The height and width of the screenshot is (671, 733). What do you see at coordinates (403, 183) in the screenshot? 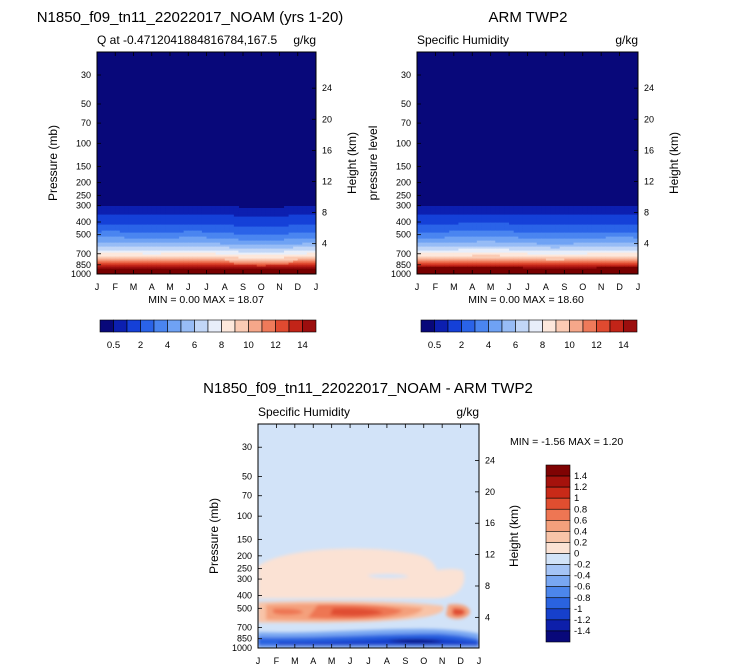
I see `panel-obs-ytick-label: 200` at bounding box center [403, 183].